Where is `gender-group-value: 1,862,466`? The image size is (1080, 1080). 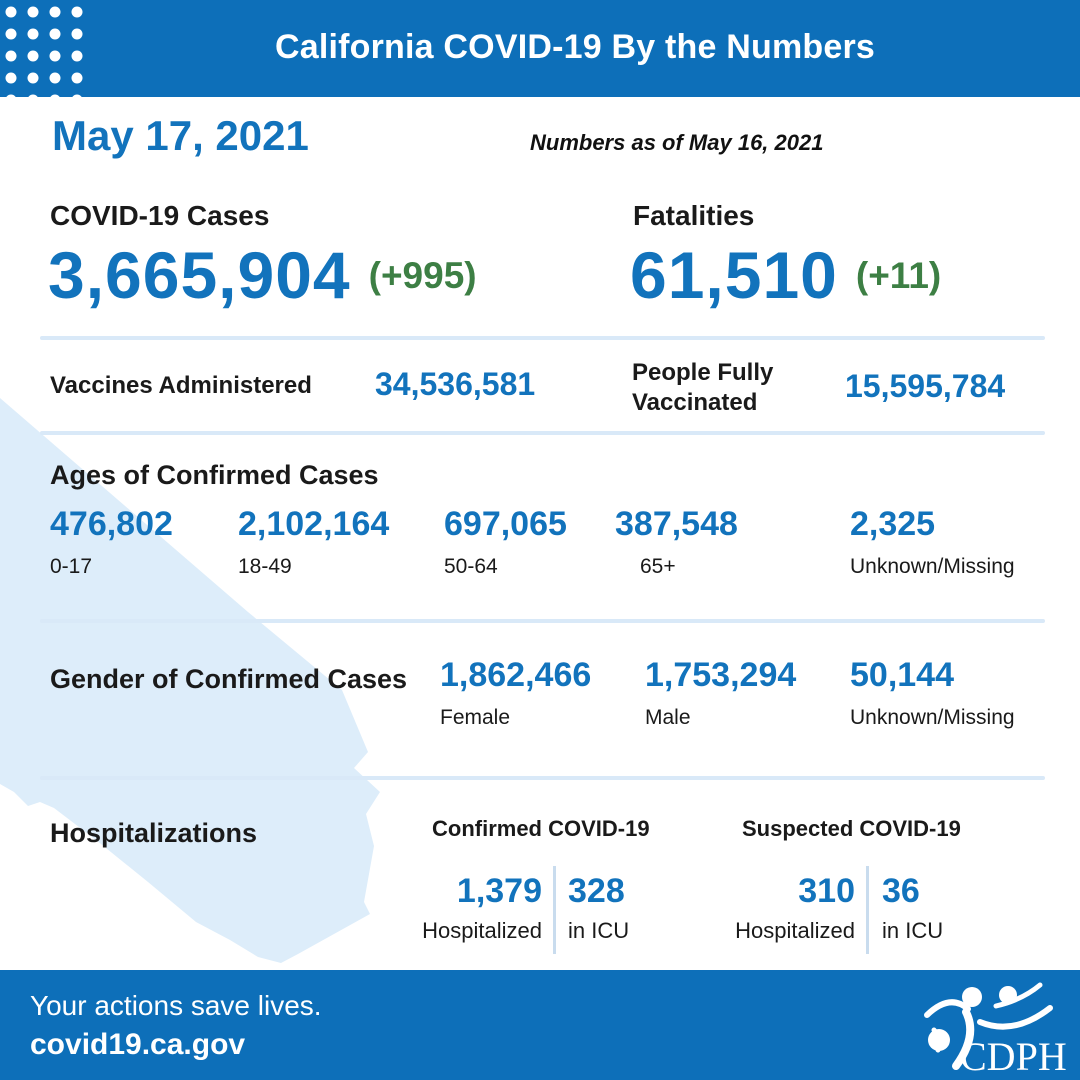
gender-group-value: 1,862,466 is located at coordinates (516, 675).